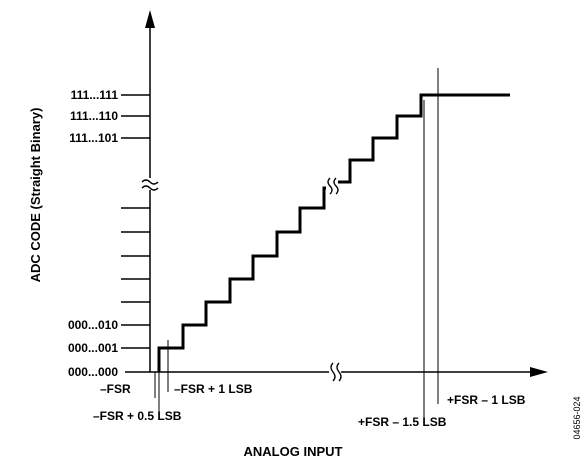  What do you see at coordinates (95, 95) in the screenshot?
I see `y-code-label-111-111: 111...111` at bounding box center [95, 95].